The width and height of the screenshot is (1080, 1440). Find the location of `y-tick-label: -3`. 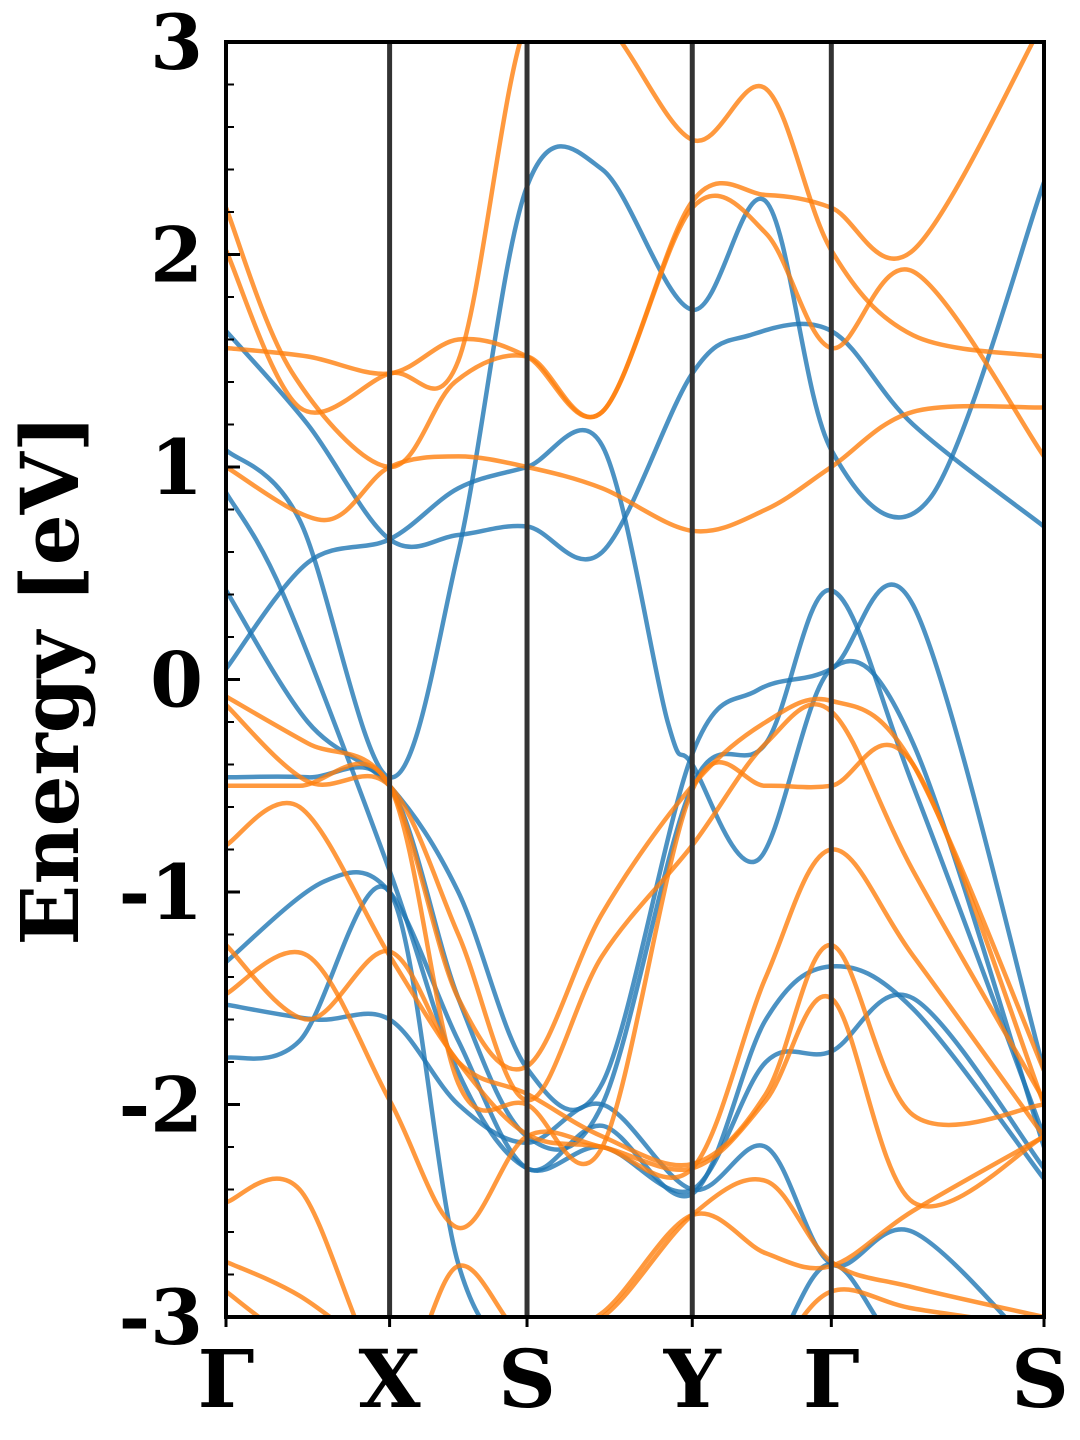

y-tick-label: -3 is located at coordinates (161, 1317).